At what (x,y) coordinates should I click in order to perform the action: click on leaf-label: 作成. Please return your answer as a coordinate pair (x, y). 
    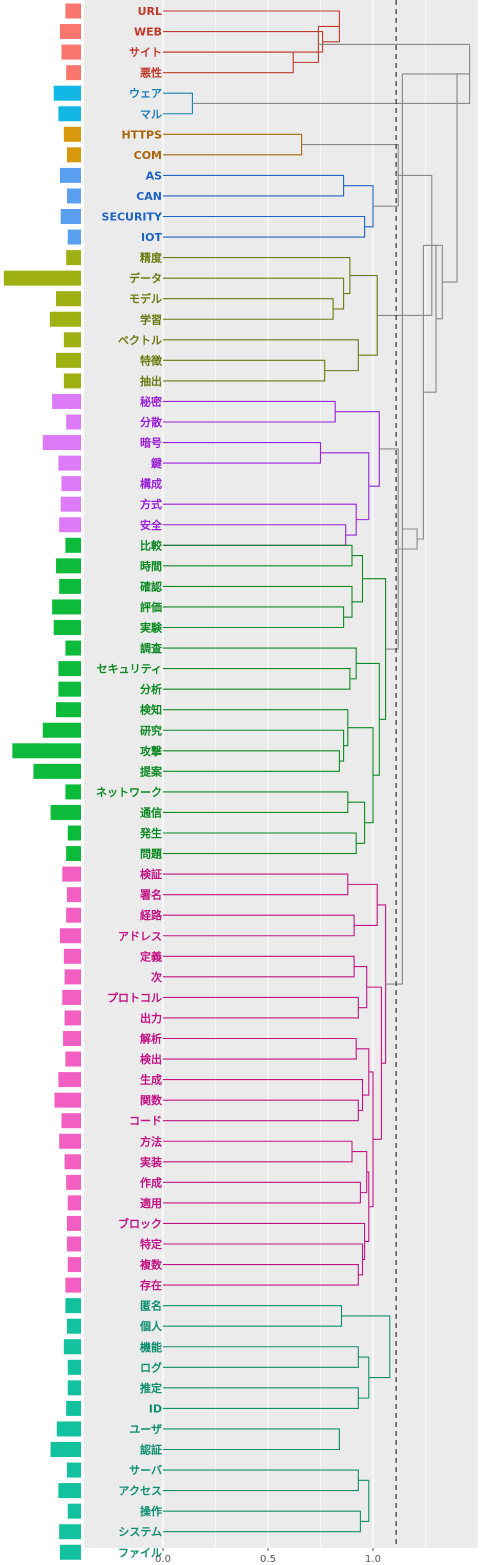
    Looking at the image, I should click on (151, 1182).